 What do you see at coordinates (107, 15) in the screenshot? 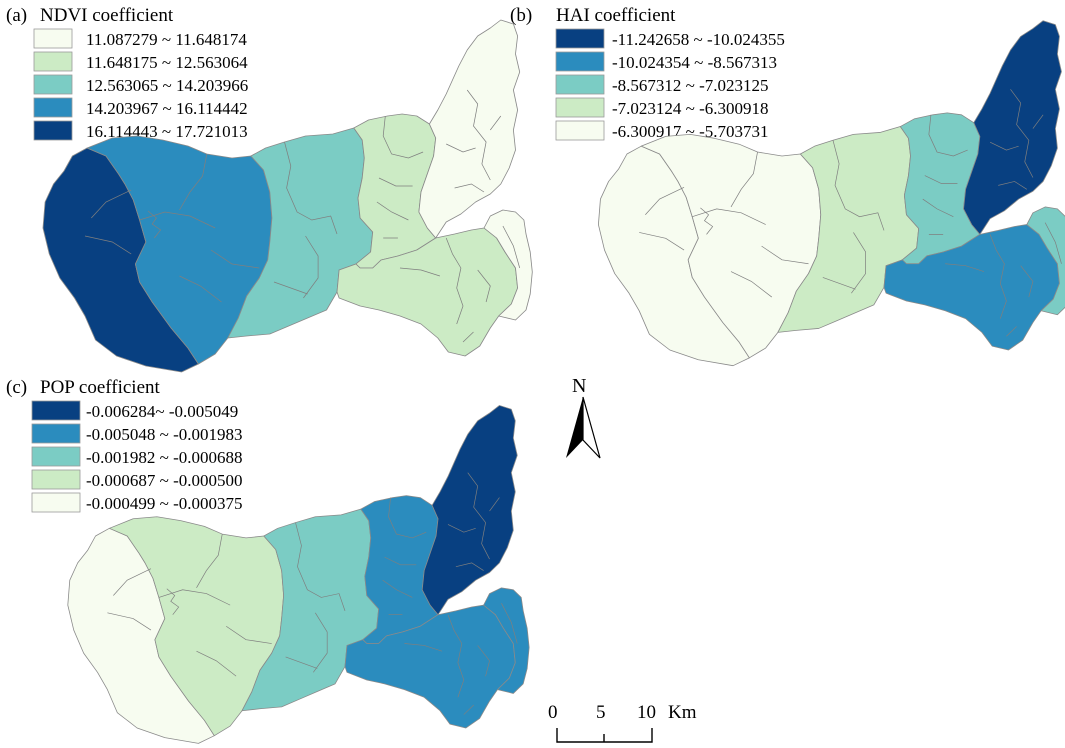
I see `panel-a-title: NDVI coefficient` at bounding box center [107, 15].